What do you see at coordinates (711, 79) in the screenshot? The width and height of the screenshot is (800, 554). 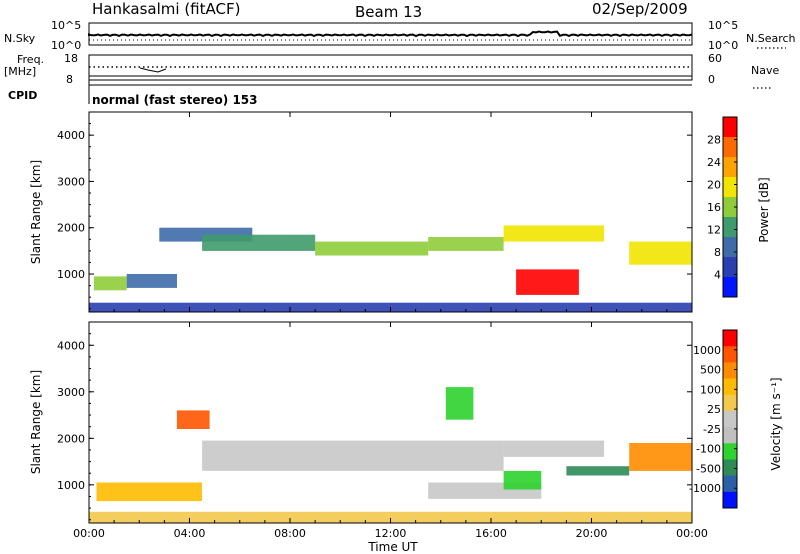 I see `nave-tick-low: 0` at bounding box center [711, 79].